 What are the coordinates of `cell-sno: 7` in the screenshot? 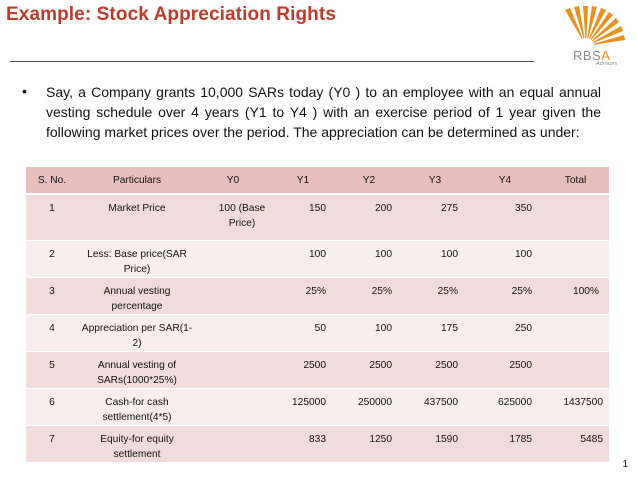 It's located at (52, 443).